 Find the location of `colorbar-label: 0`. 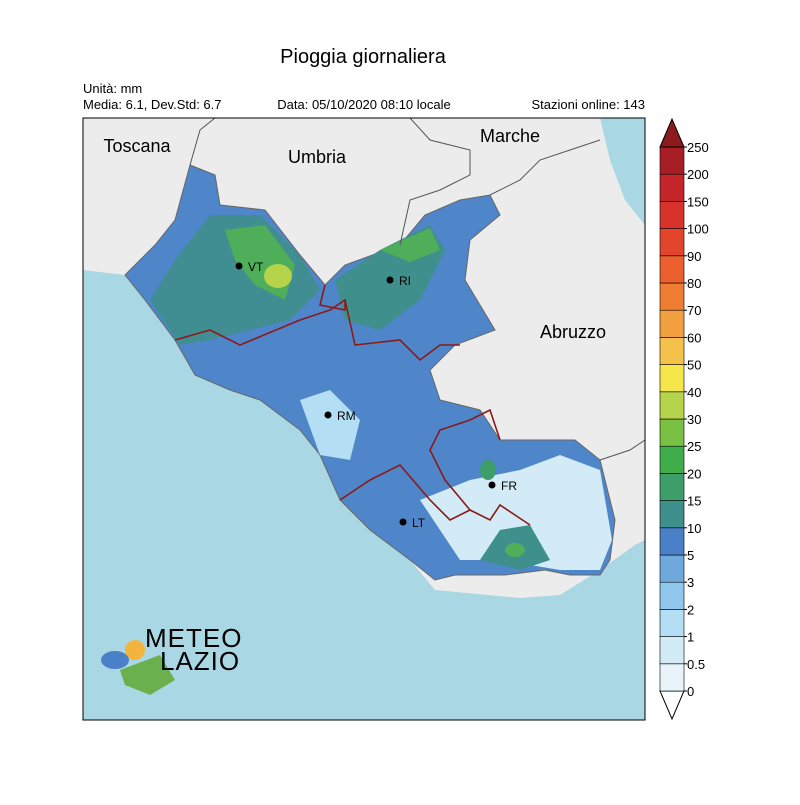

colorbar-label: 0 is located at coordinates (690, 691).